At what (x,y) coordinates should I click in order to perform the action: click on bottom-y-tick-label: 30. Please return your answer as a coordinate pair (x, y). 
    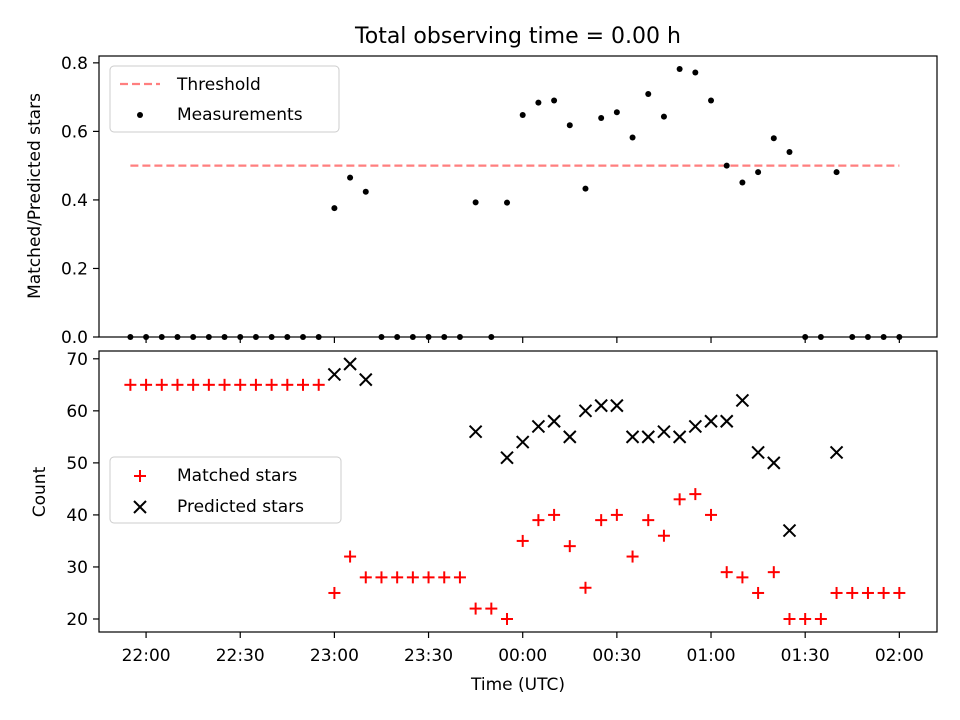
    Looking at the image, I should click on (77, 568).